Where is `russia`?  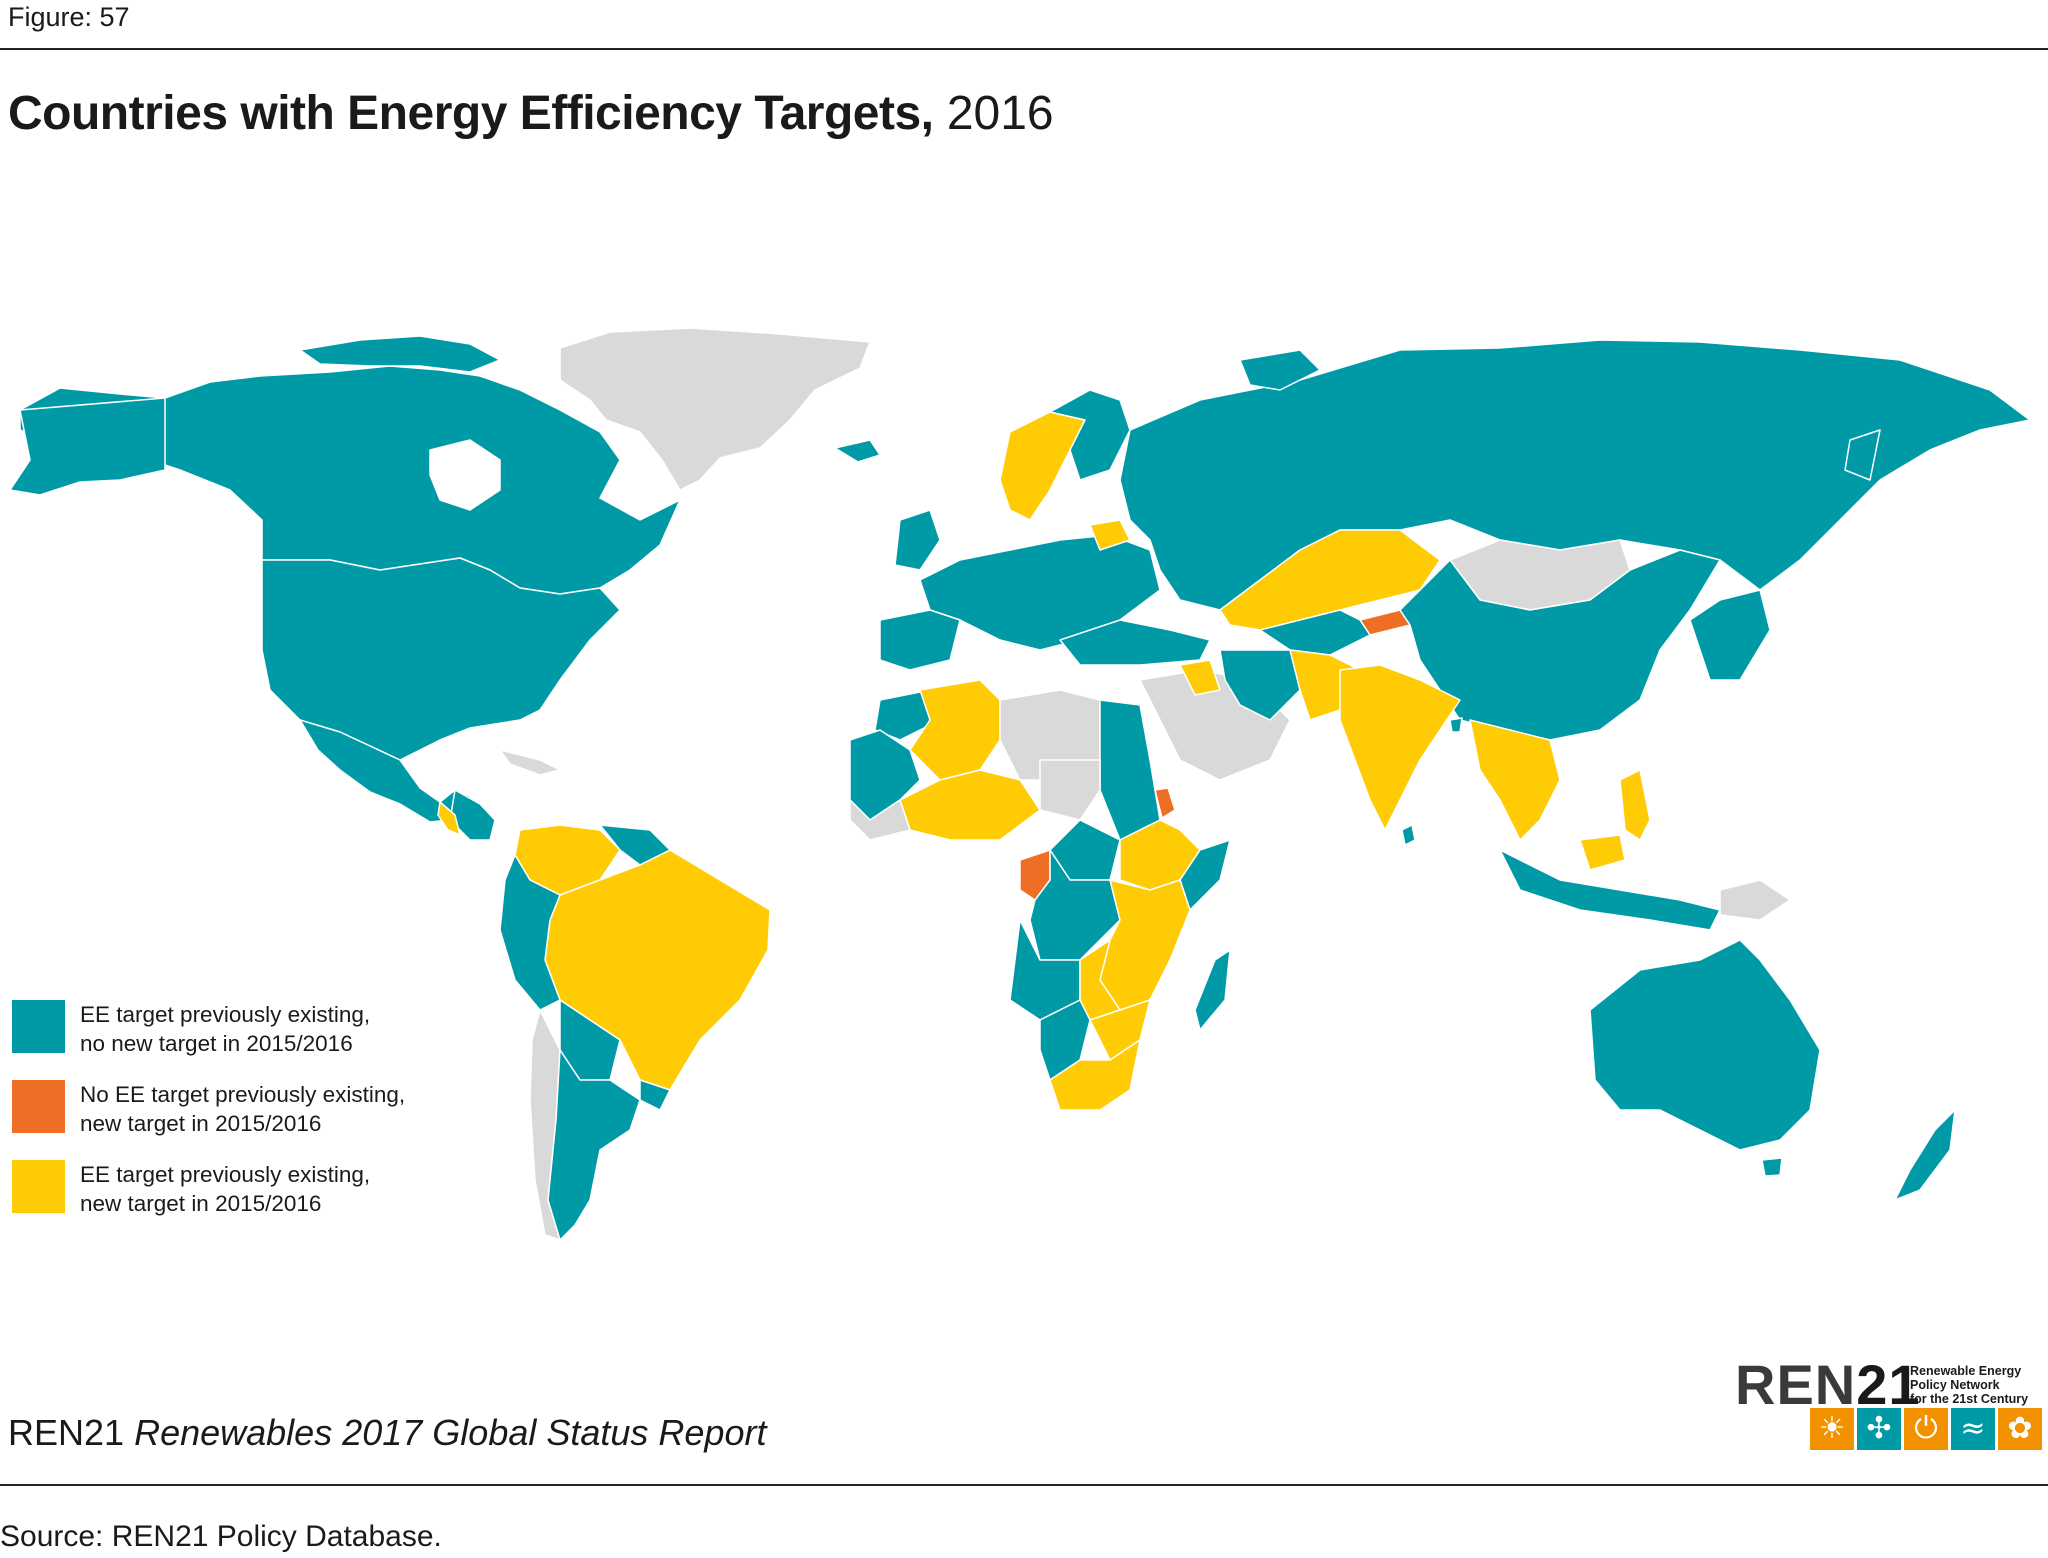
russia is located at coordinates (1575, 475).